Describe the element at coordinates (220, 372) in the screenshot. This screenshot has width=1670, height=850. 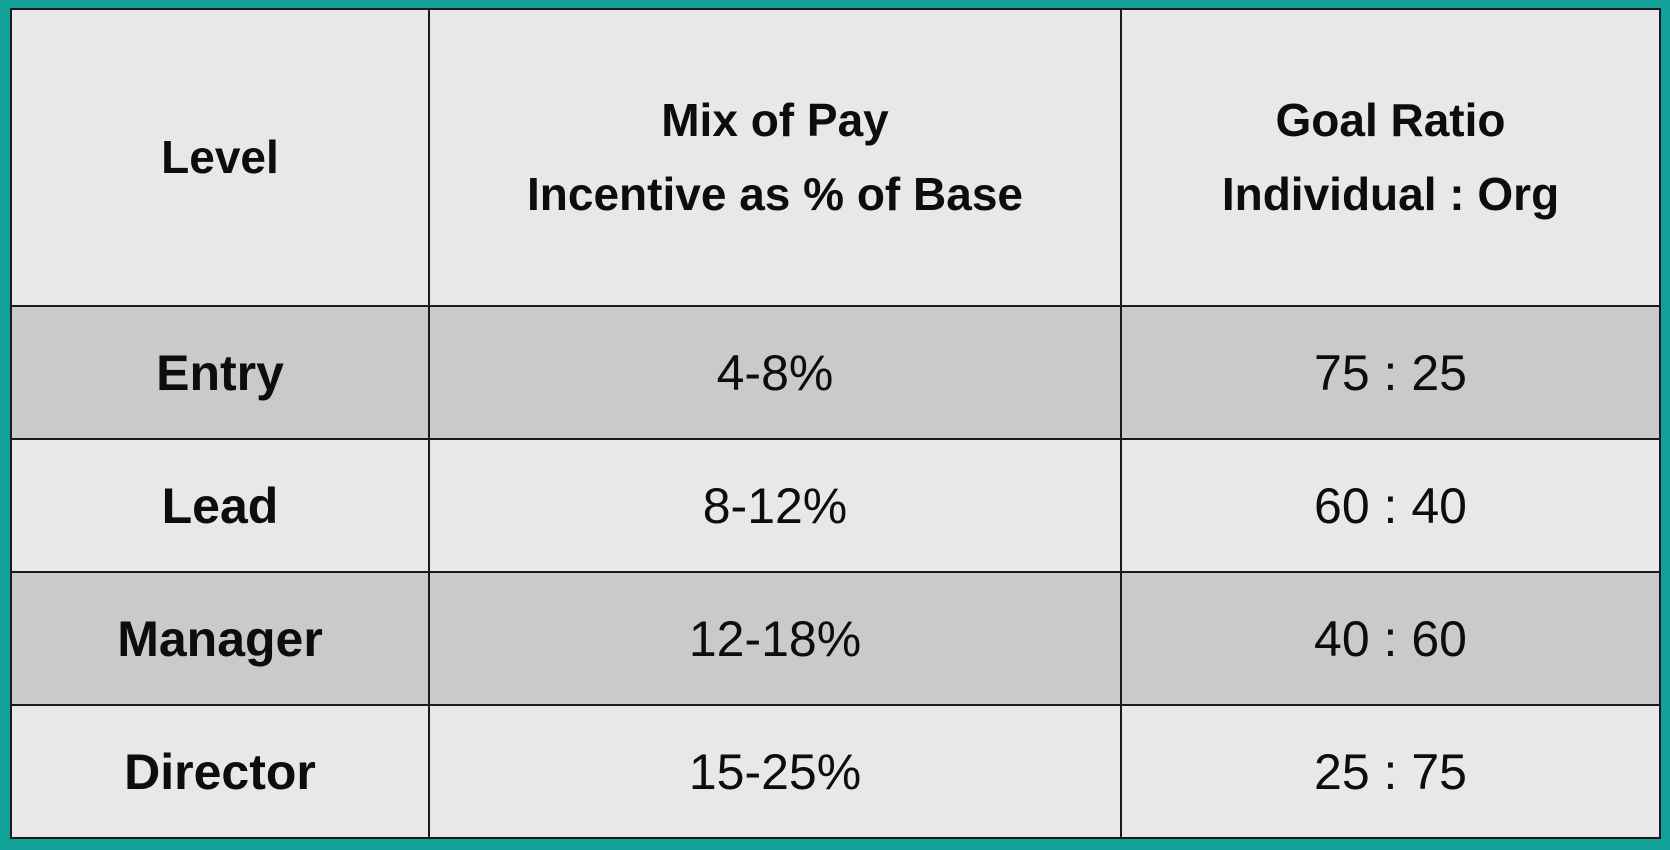
I see `table-cell: Entry` at that location.